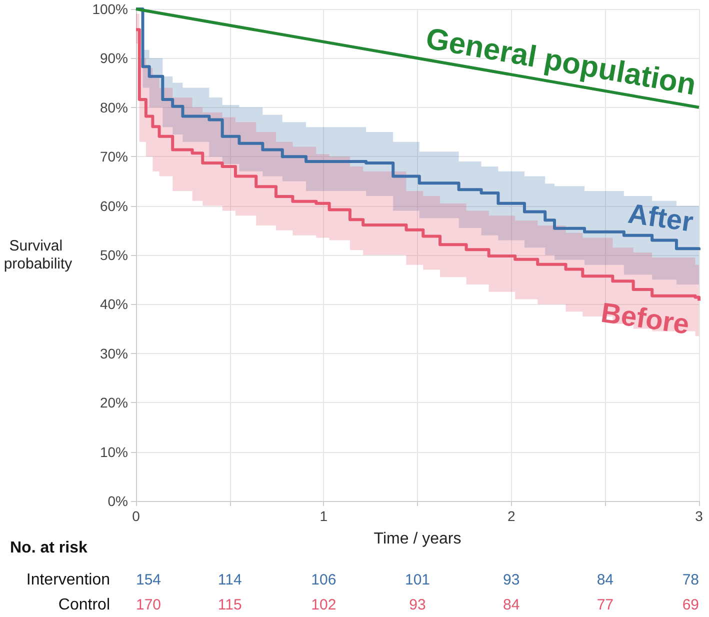 This screenshot has height=617, width=709. What do you see at coordinates (149, 580) in the screenshot?
I see `text: 154` at bounding box center [149, 580].